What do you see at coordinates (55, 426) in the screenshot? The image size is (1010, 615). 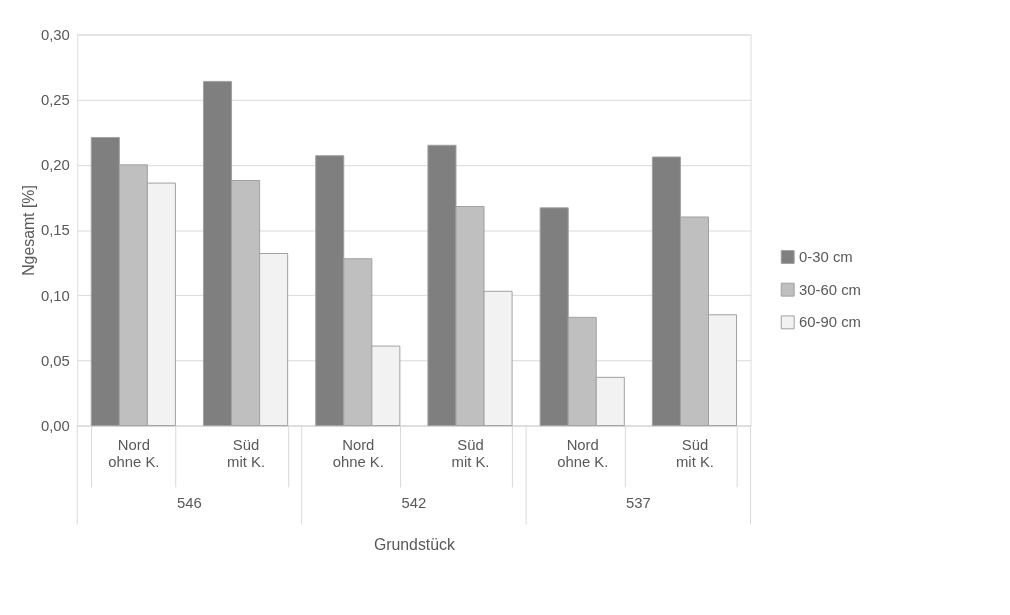 I see `y-tick-label: 0,00` at bounding box center [55, 426].